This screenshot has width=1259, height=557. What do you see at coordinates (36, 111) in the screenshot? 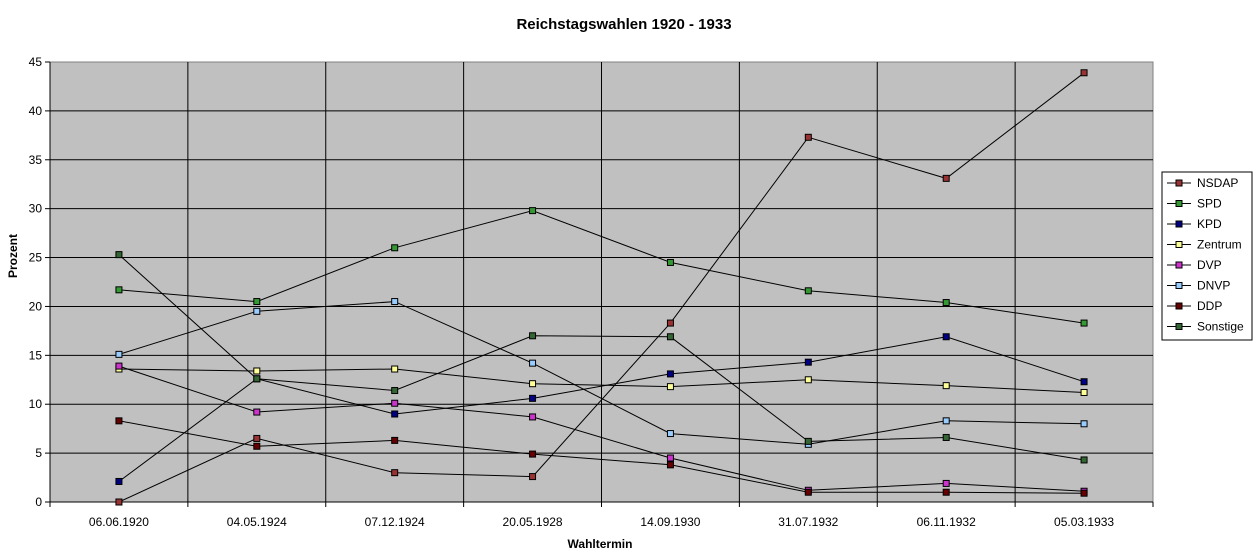
I see `y-tick-label: 40` at bounding box center [36, 111].